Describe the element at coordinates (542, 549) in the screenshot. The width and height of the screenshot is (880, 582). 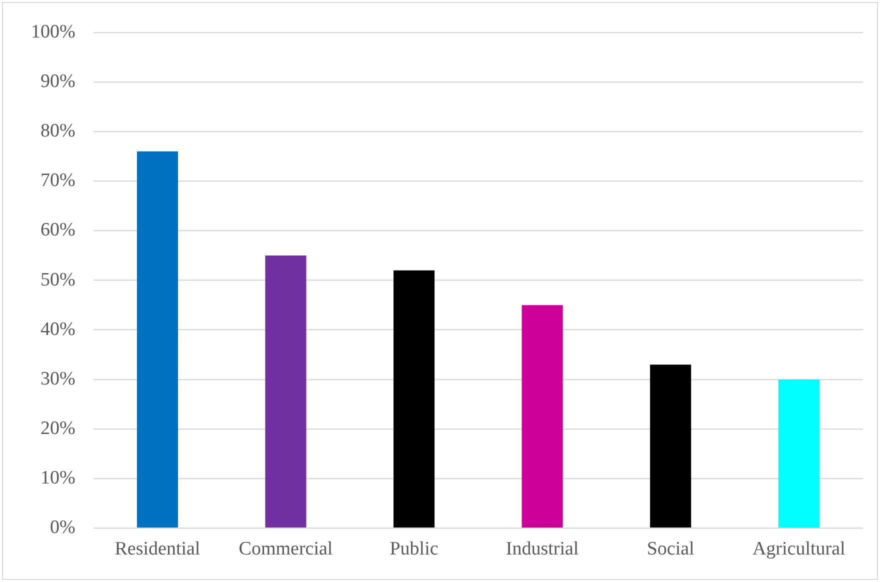
I see `x-tick-label: Industrial` at that location.